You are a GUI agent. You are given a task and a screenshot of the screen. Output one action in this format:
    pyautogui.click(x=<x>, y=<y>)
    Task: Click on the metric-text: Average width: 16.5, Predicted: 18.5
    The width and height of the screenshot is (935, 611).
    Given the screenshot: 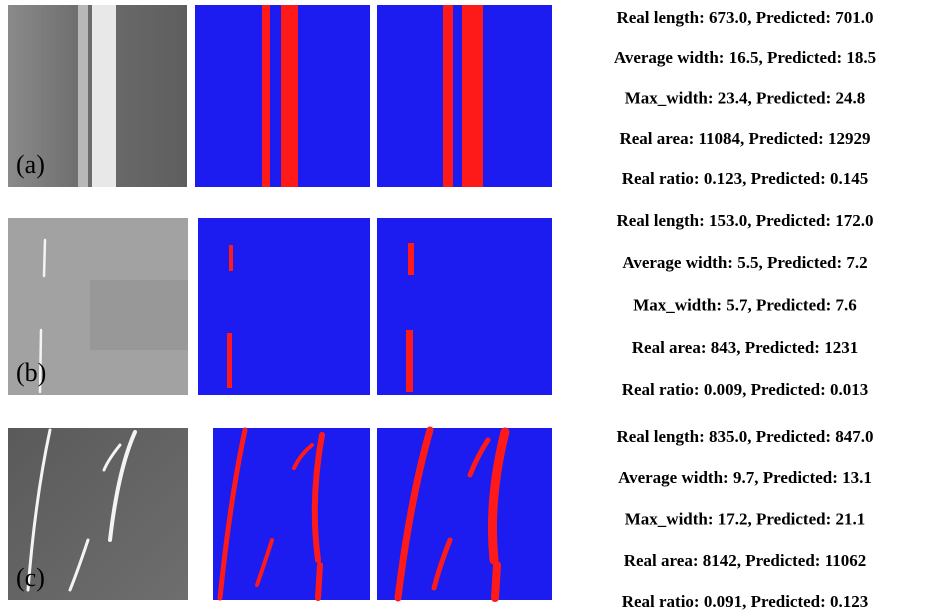 What is the action you would take?
    pyautogui.click(x=745, y=57)
    